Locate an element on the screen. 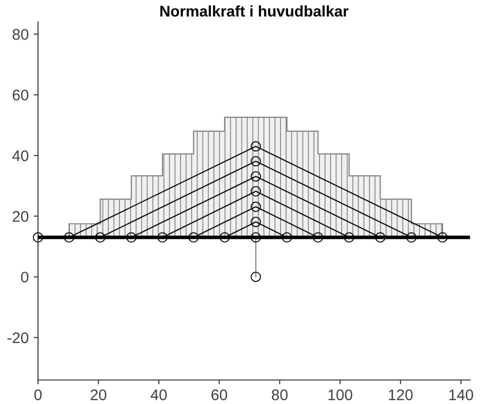 The height and width of the screenshot is (404, 486). y-tick-label: 60 is located at coordinates (20, 95).